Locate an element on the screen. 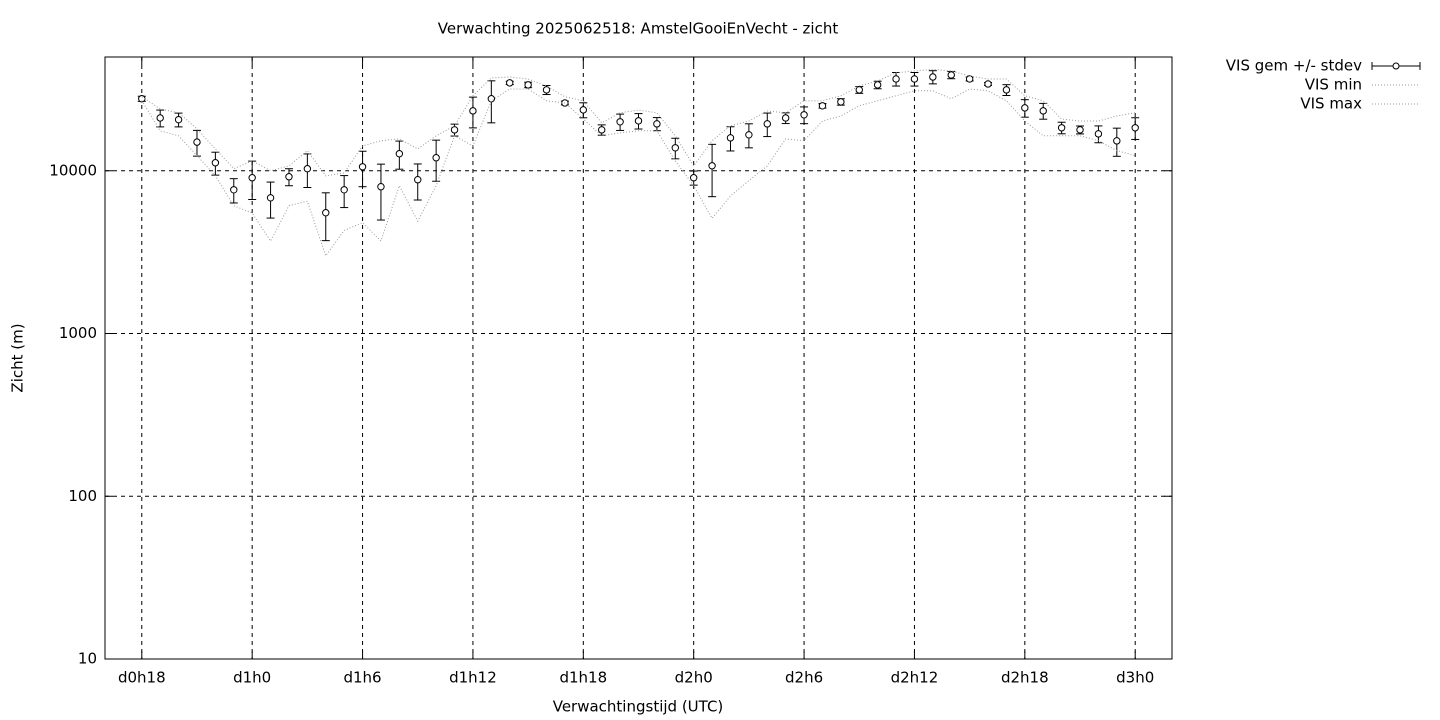 The width and height of the screenshot is (1440, 720). x-tick-label: d0h18 is located at coordinates (142, 678).